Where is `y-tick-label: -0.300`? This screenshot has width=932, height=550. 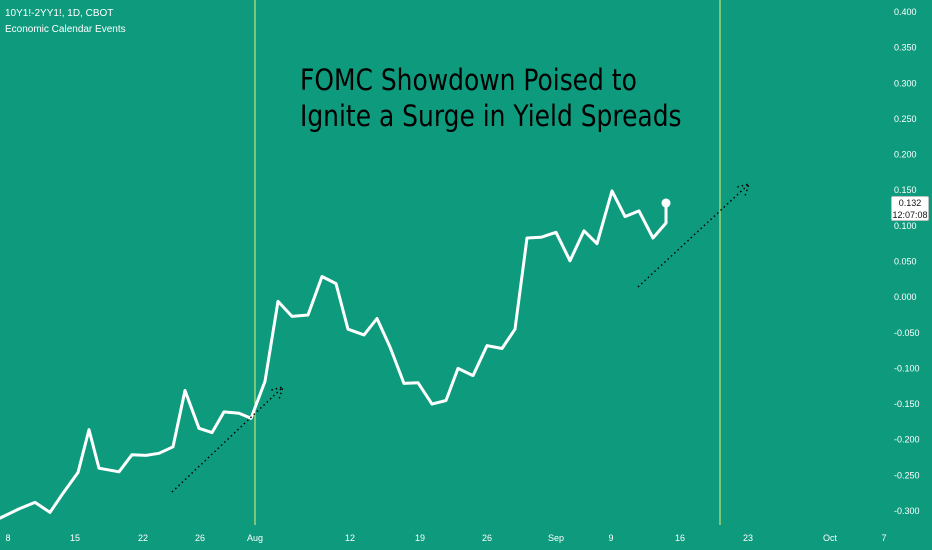
y-tick-label: -0.300 is located at coordinates (907, 511).